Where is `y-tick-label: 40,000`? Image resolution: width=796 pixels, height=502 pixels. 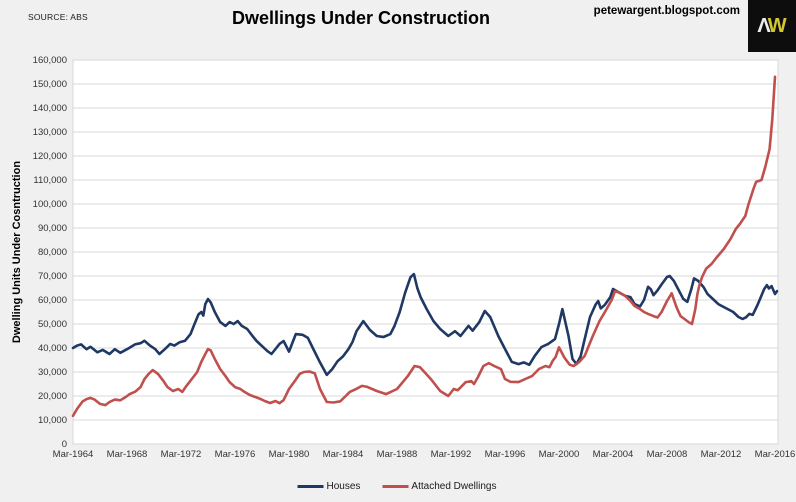 y-tick-label: 40,000 is located at coordinates (52, 348).